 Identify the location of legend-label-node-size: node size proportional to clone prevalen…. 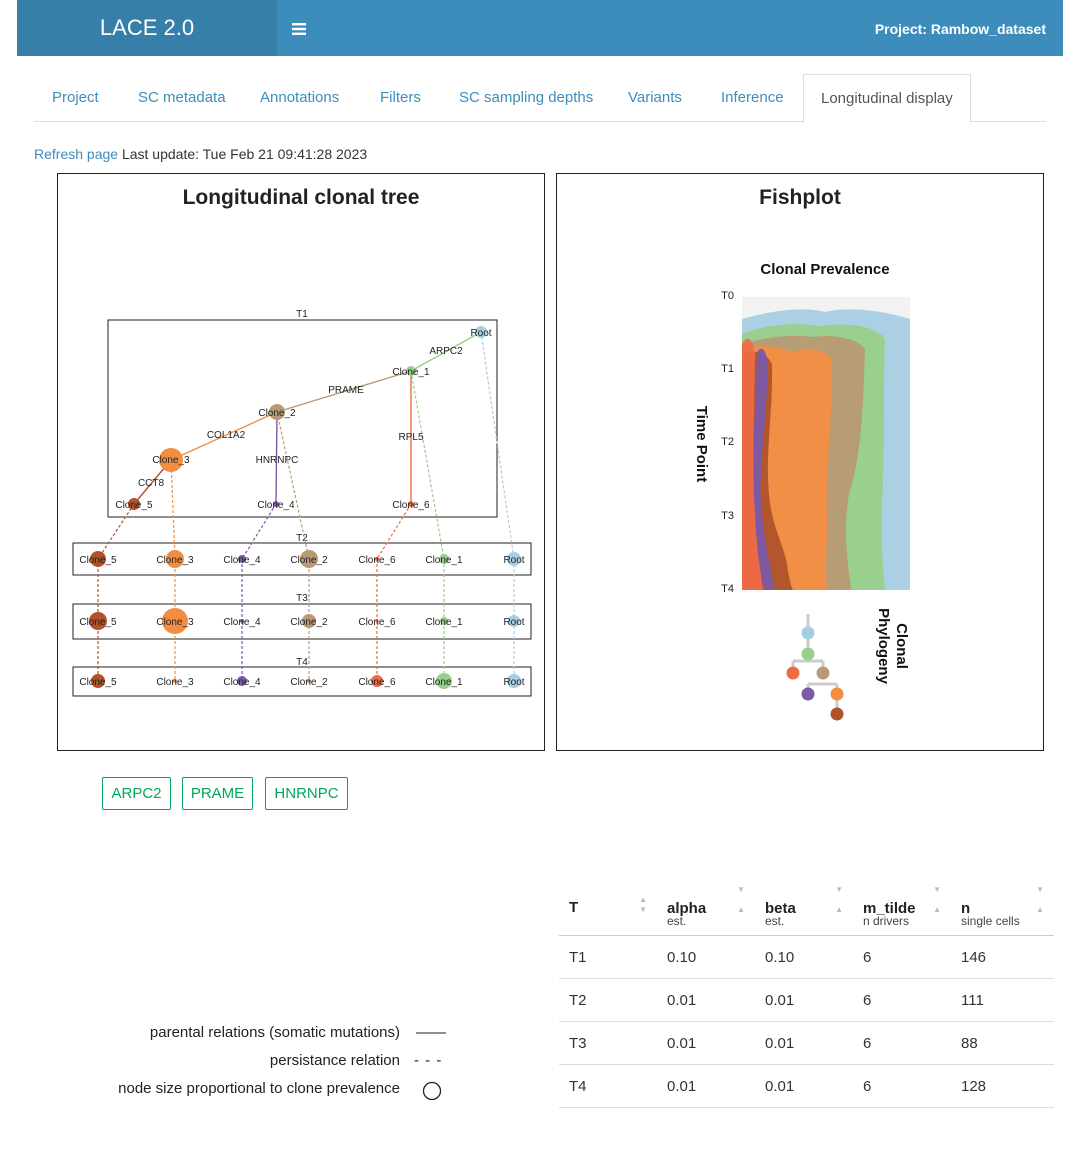
(259, 1088).